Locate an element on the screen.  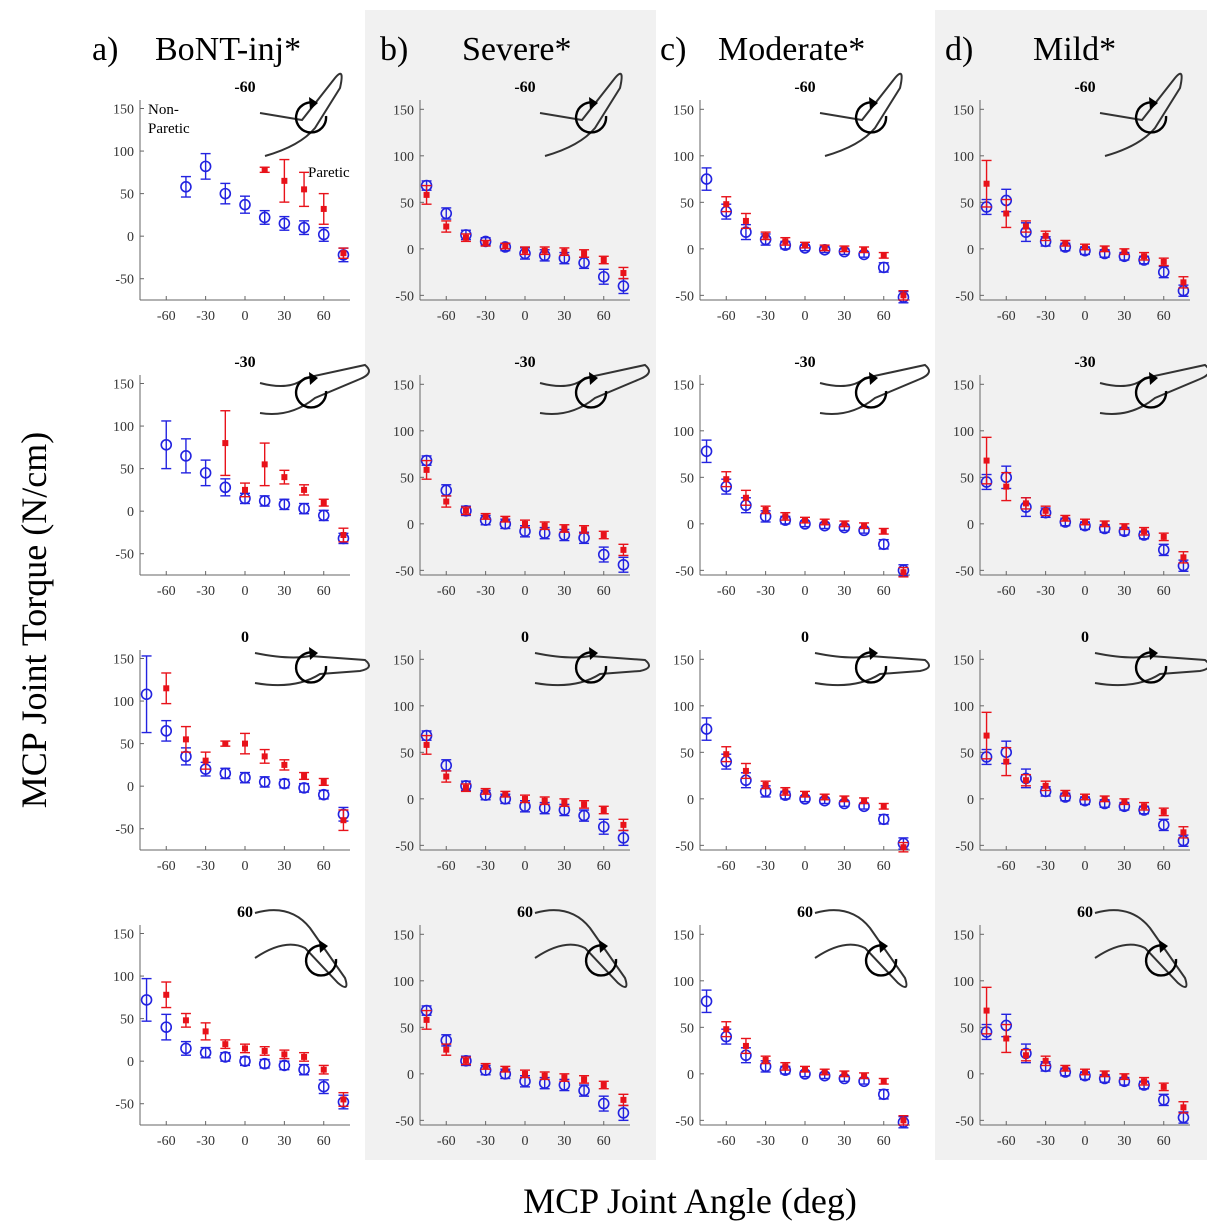
panel-2-0: -60 150 100 50 0 -50 -60 -30 0 30 60 is located at coordinates (791, 198).